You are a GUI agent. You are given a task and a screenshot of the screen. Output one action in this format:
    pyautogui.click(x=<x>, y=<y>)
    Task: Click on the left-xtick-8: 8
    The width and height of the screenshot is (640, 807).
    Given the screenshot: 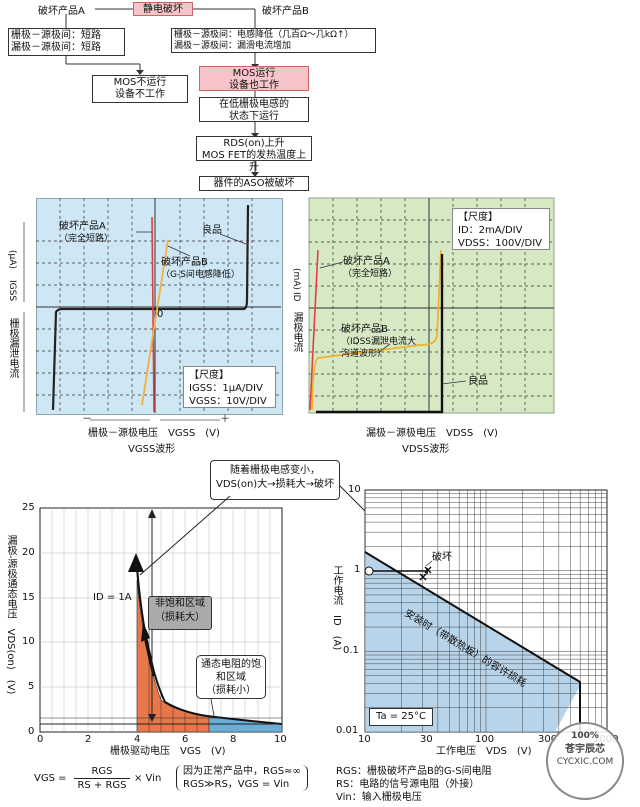 What is the action you would take?
    pyautogui.click(x=233, y=739)
    